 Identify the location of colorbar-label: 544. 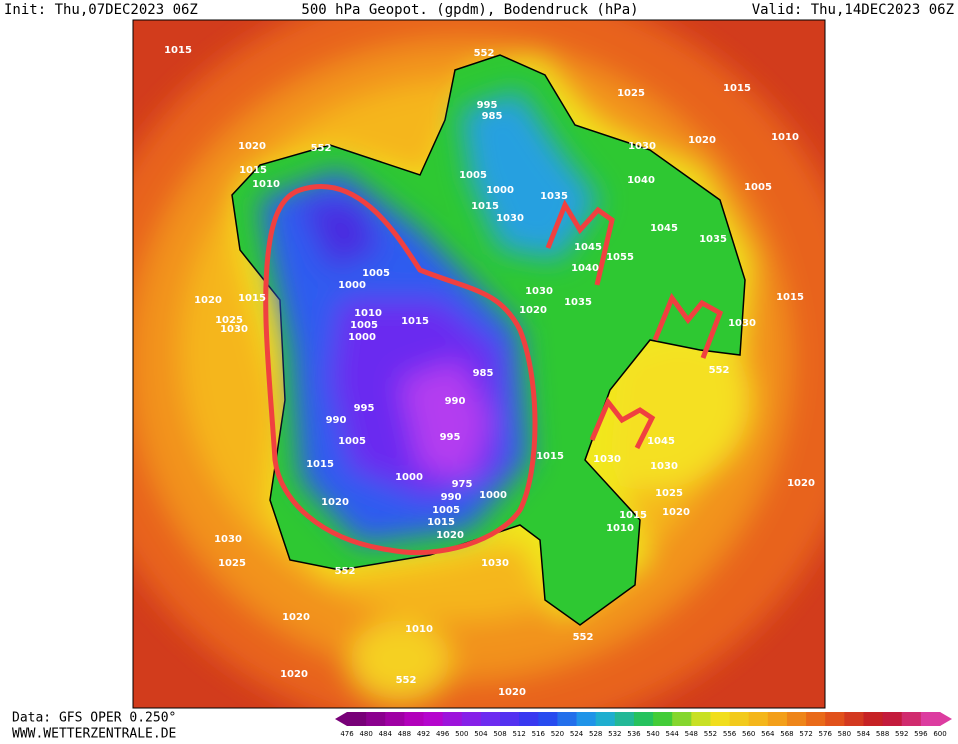
(673, 734).